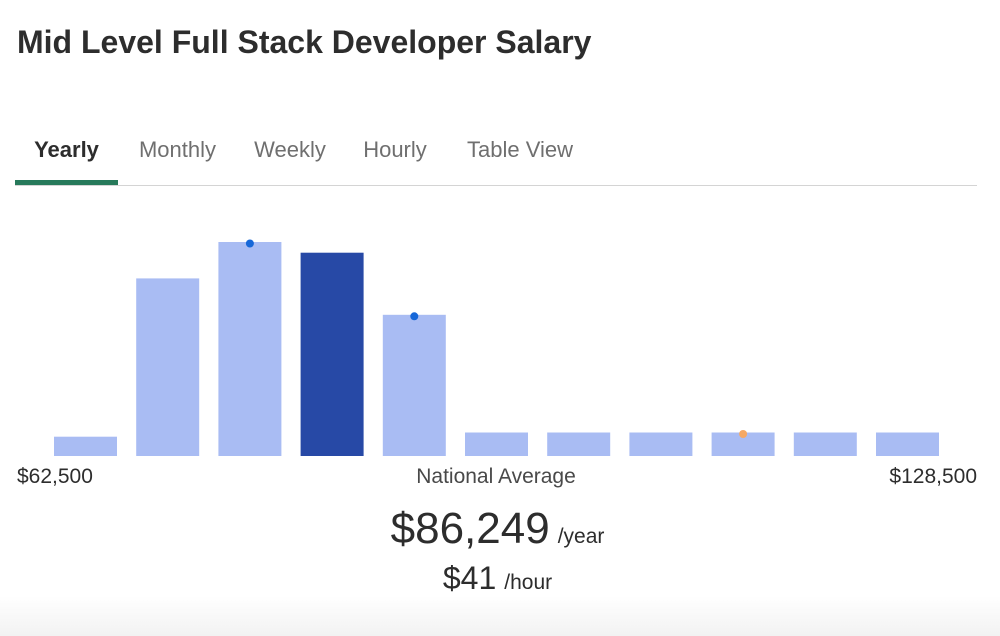 This screenshot has width=1000, height=636. Describe the element at coordinates (304, 42) in the screenshot. I see `page-title: Mid Level Full Stack Developer Salary` at that location.